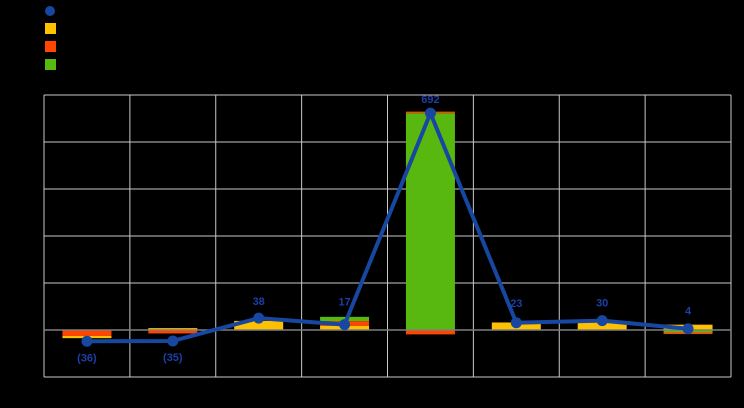 The height and width of the screenshot is (408, 744). Describe the element at coordinates (50, 64) in the screenshot. I see `green-bar-series-marker-icon` at that location.